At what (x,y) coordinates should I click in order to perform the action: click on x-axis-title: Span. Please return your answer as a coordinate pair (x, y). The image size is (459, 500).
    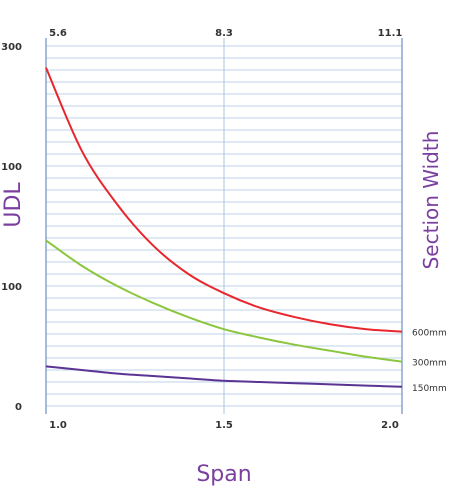
    Looking at the image, I should click on (223, 474).